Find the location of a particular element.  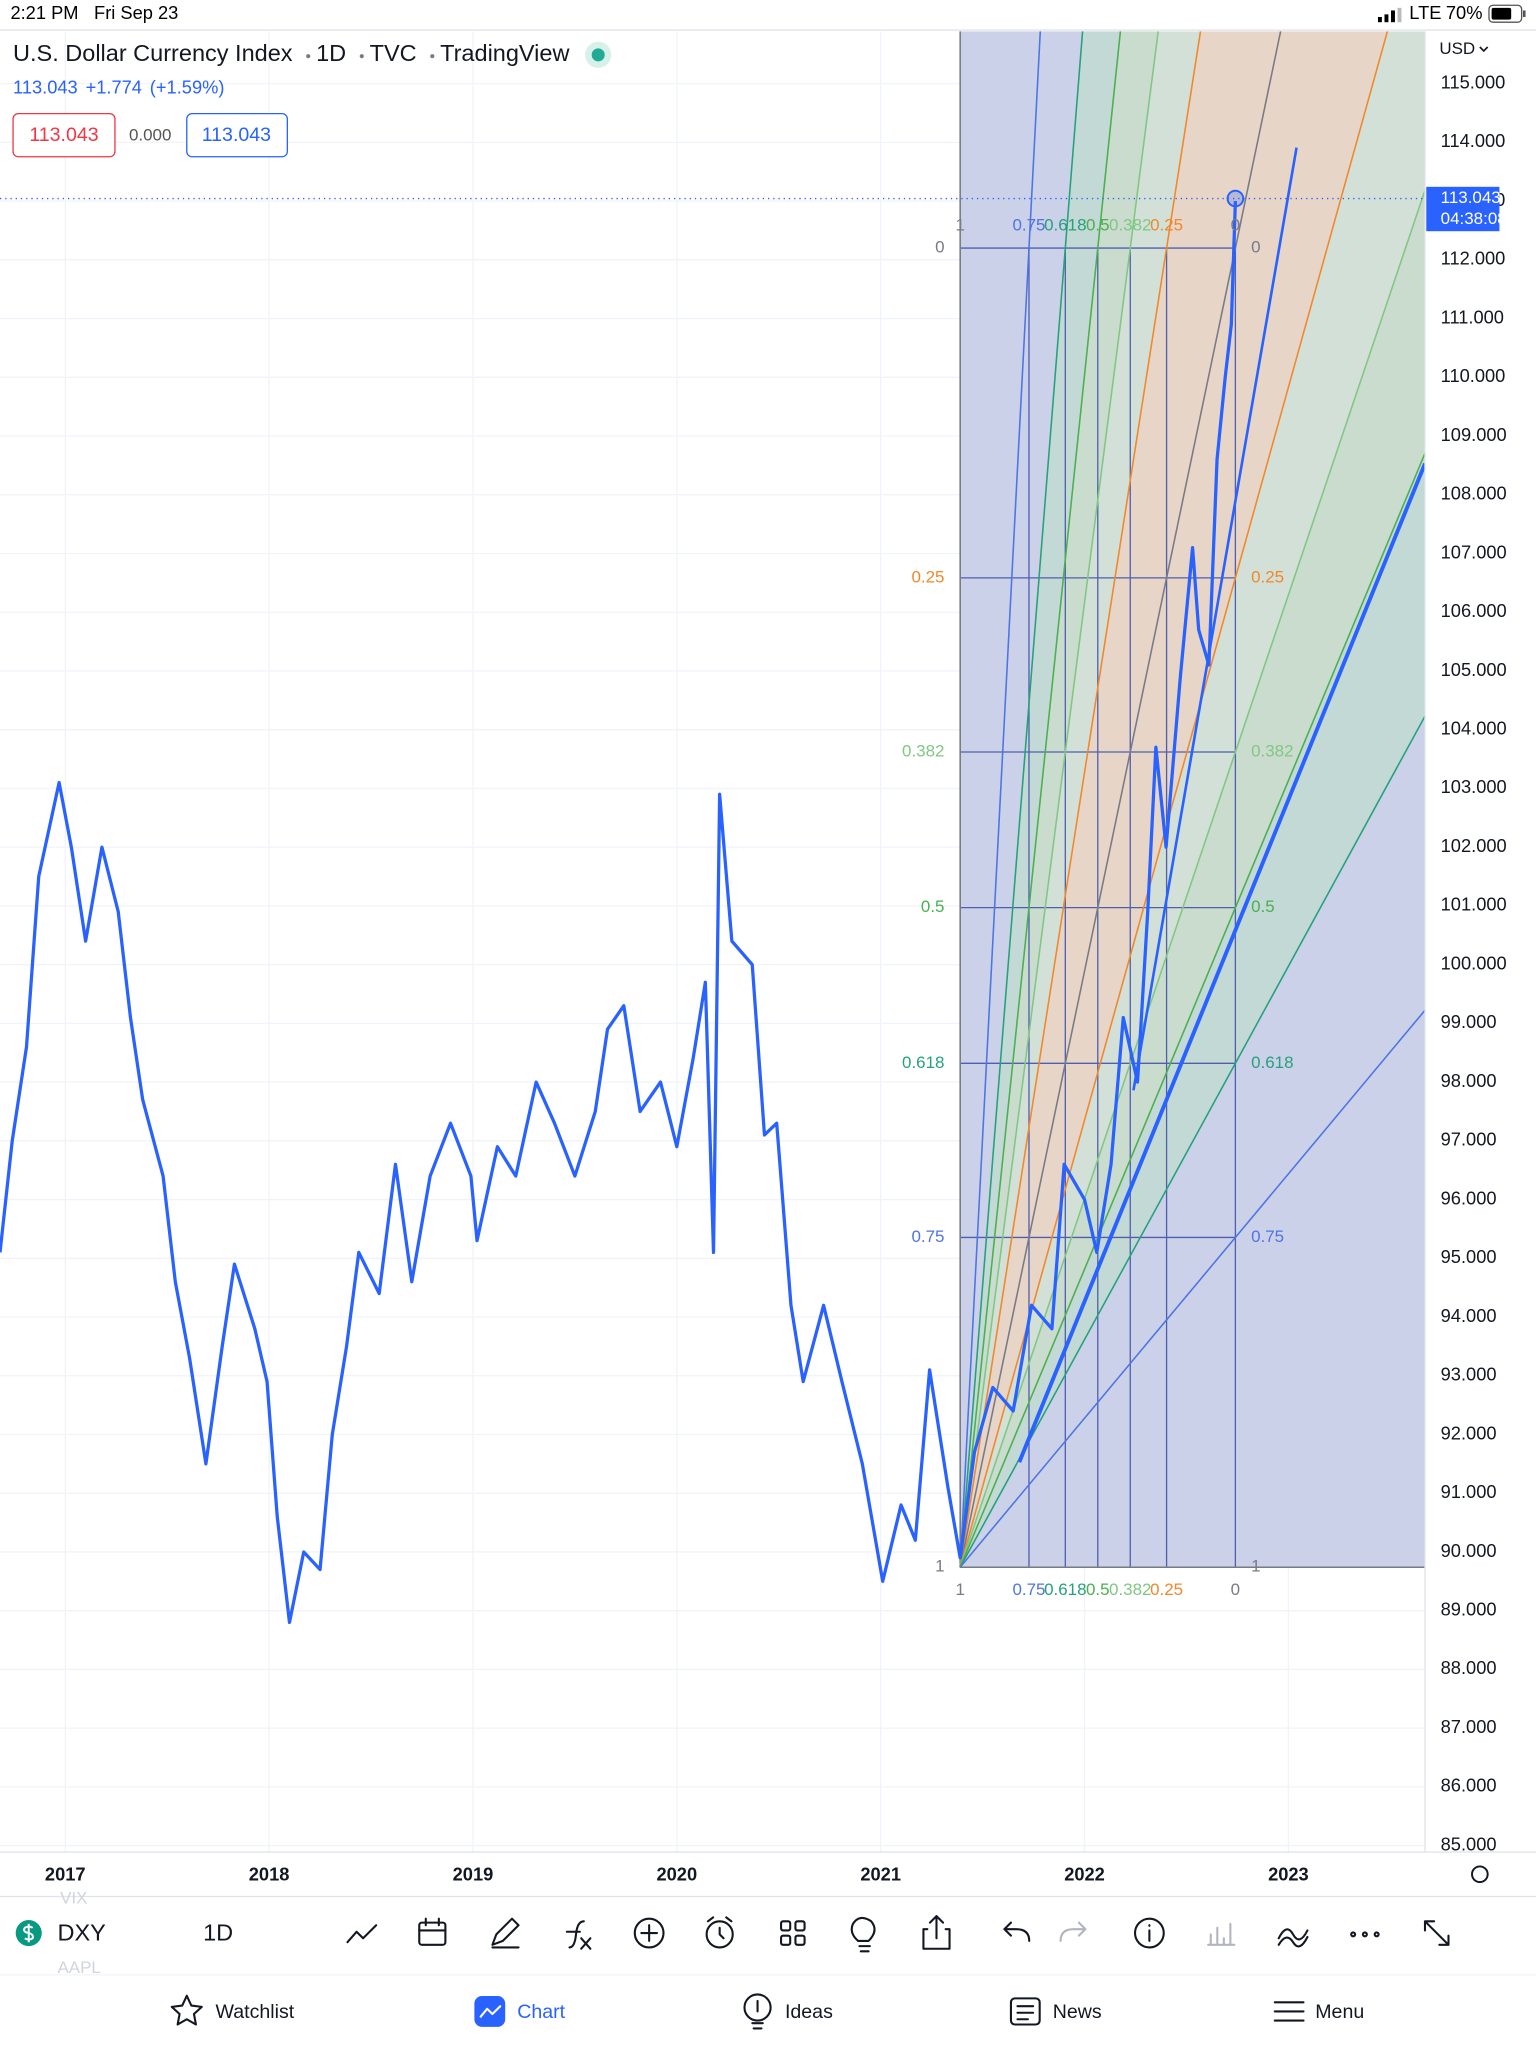

header-exchange: TVC is located at coordinates (393, 53).